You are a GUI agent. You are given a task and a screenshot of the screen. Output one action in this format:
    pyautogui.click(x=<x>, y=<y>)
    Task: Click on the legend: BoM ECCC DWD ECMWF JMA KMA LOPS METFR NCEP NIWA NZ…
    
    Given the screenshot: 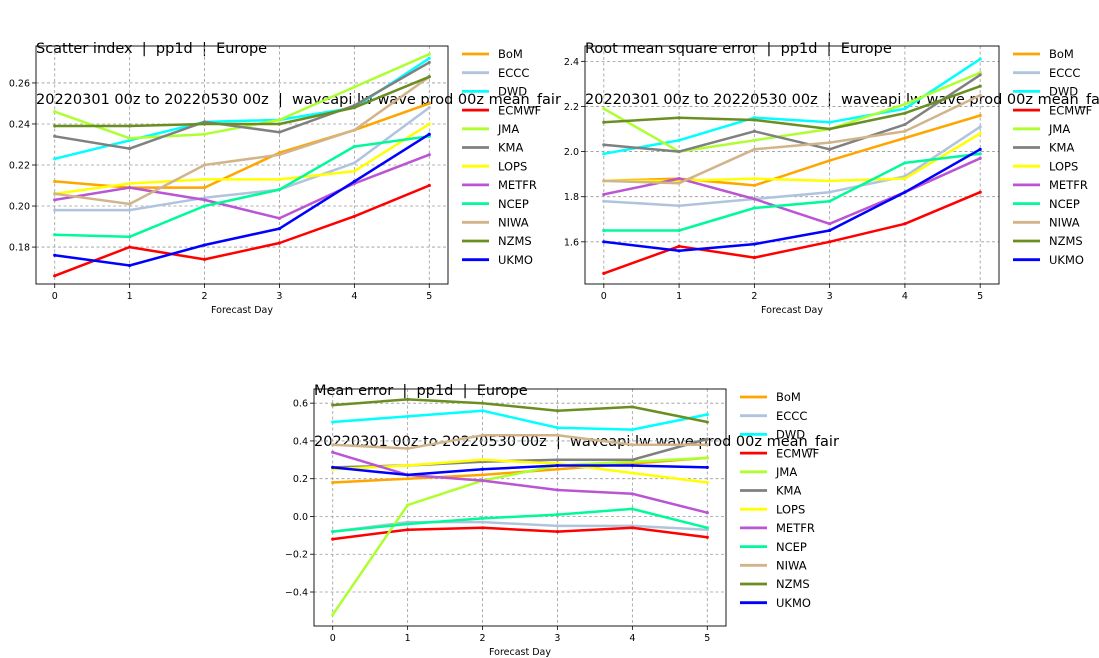 What is the action you would take?
    pyautogui.click(x=779, y=500)
    